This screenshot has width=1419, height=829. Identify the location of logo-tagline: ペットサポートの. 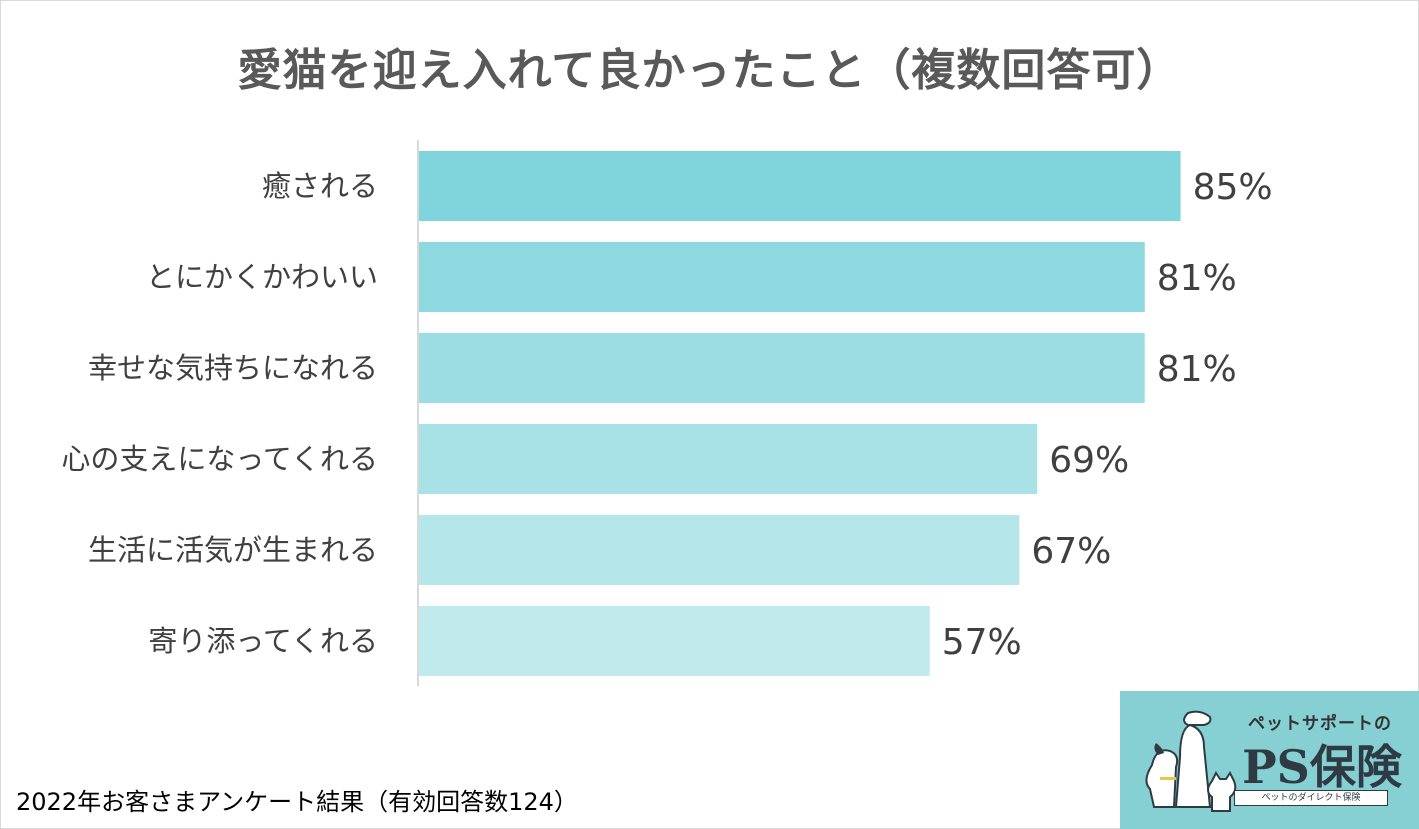
(1320, 724).